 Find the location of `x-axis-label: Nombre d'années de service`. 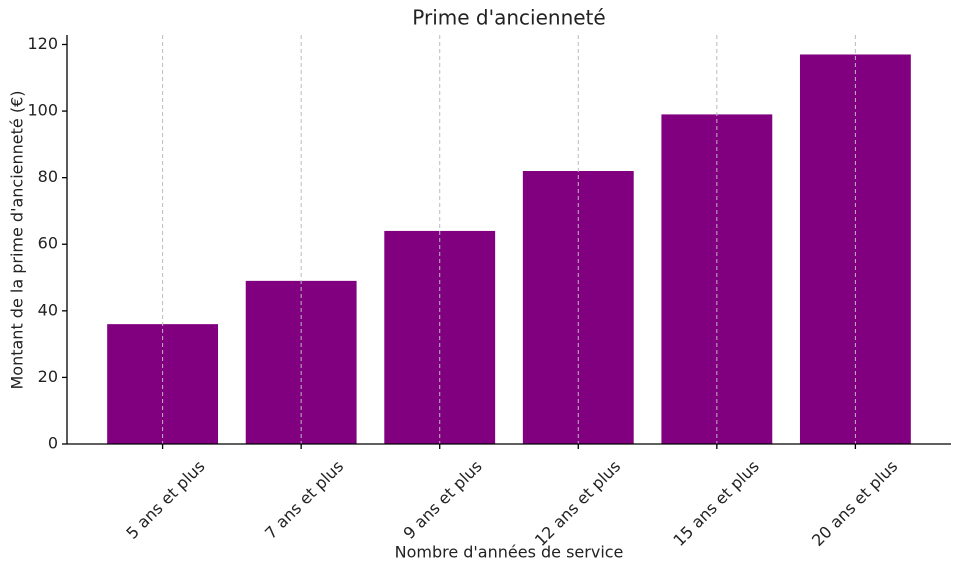

x-axis-label: Nombre d'années de service is located at coordinates (509, 552).